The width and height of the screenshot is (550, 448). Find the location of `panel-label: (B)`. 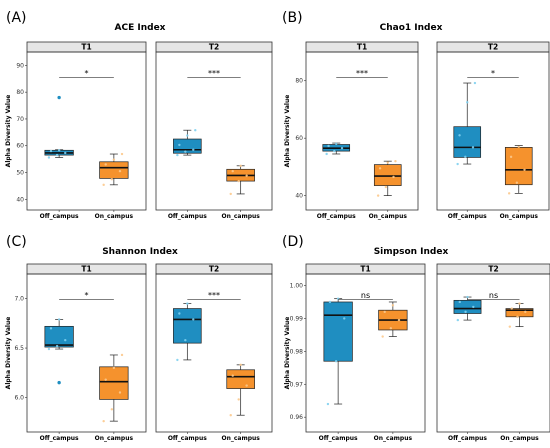

panel-label: (B) is located at coordinates (292, 18).